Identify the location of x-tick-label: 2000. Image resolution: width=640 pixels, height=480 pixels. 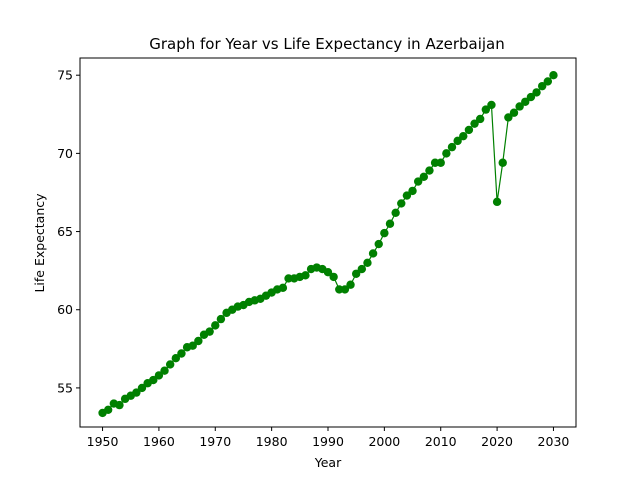
(384, 441).